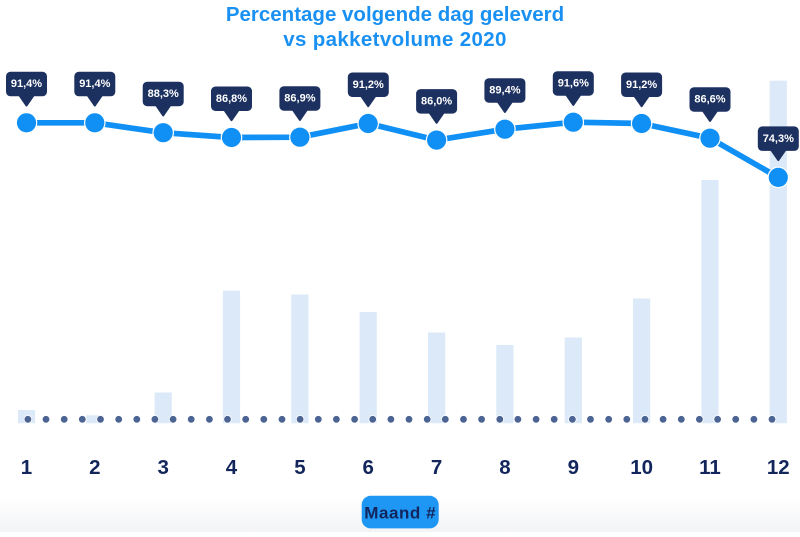 The image size is (800, 537). Describe the element at coordinates (709, 100) in the screenshot. I see `svg-text: 86,6%` at that location.